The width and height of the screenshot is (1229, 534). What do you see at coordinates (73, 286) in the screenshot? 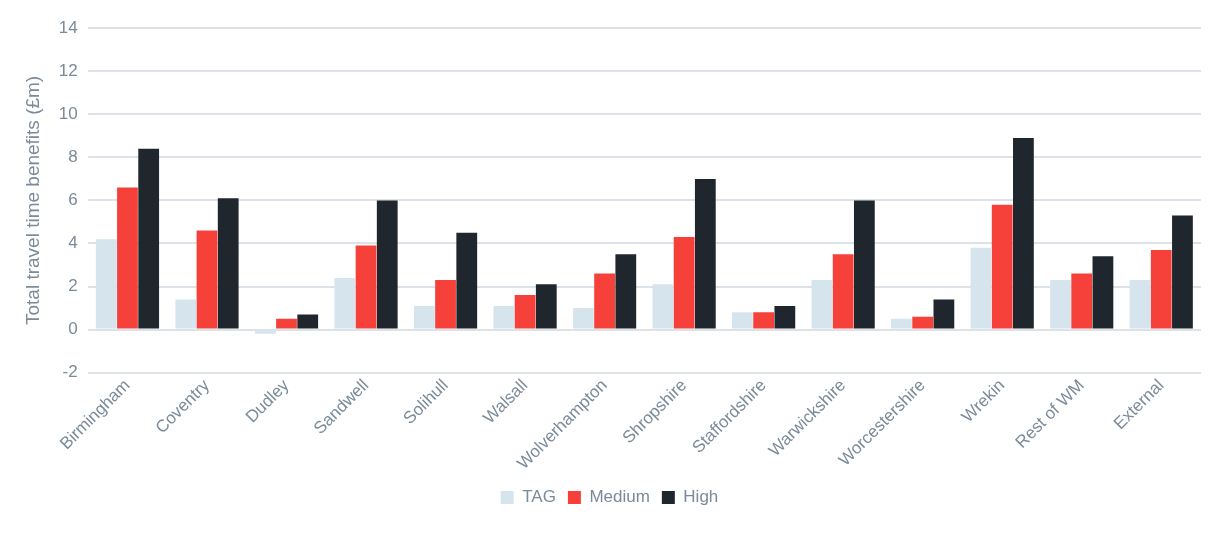
I see `y-tick-label: 2` at bounding box center [73, 286].